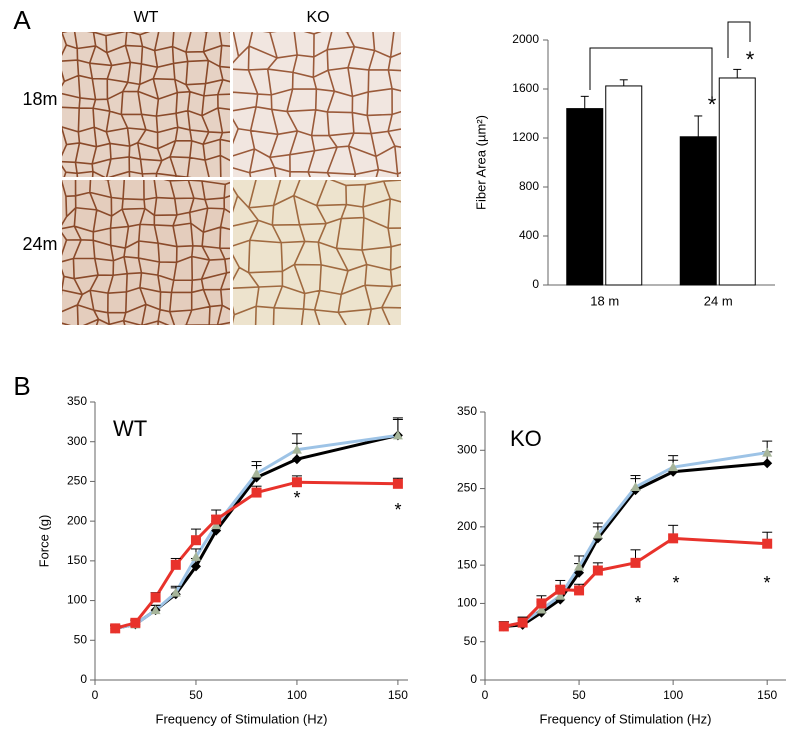  I want to click on y-tick-label: 1200, so click(525, 137).